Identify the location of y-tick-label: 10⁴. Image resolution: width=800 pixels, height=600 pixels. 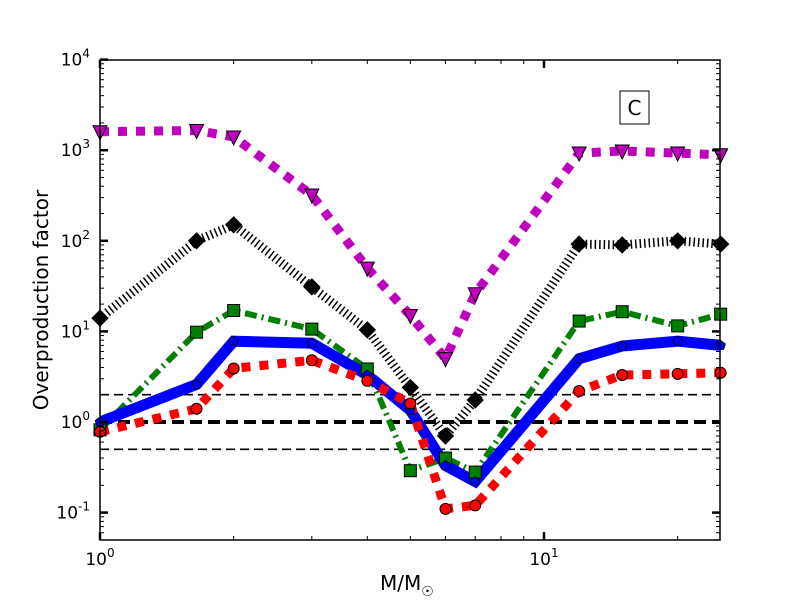
(75, 59).